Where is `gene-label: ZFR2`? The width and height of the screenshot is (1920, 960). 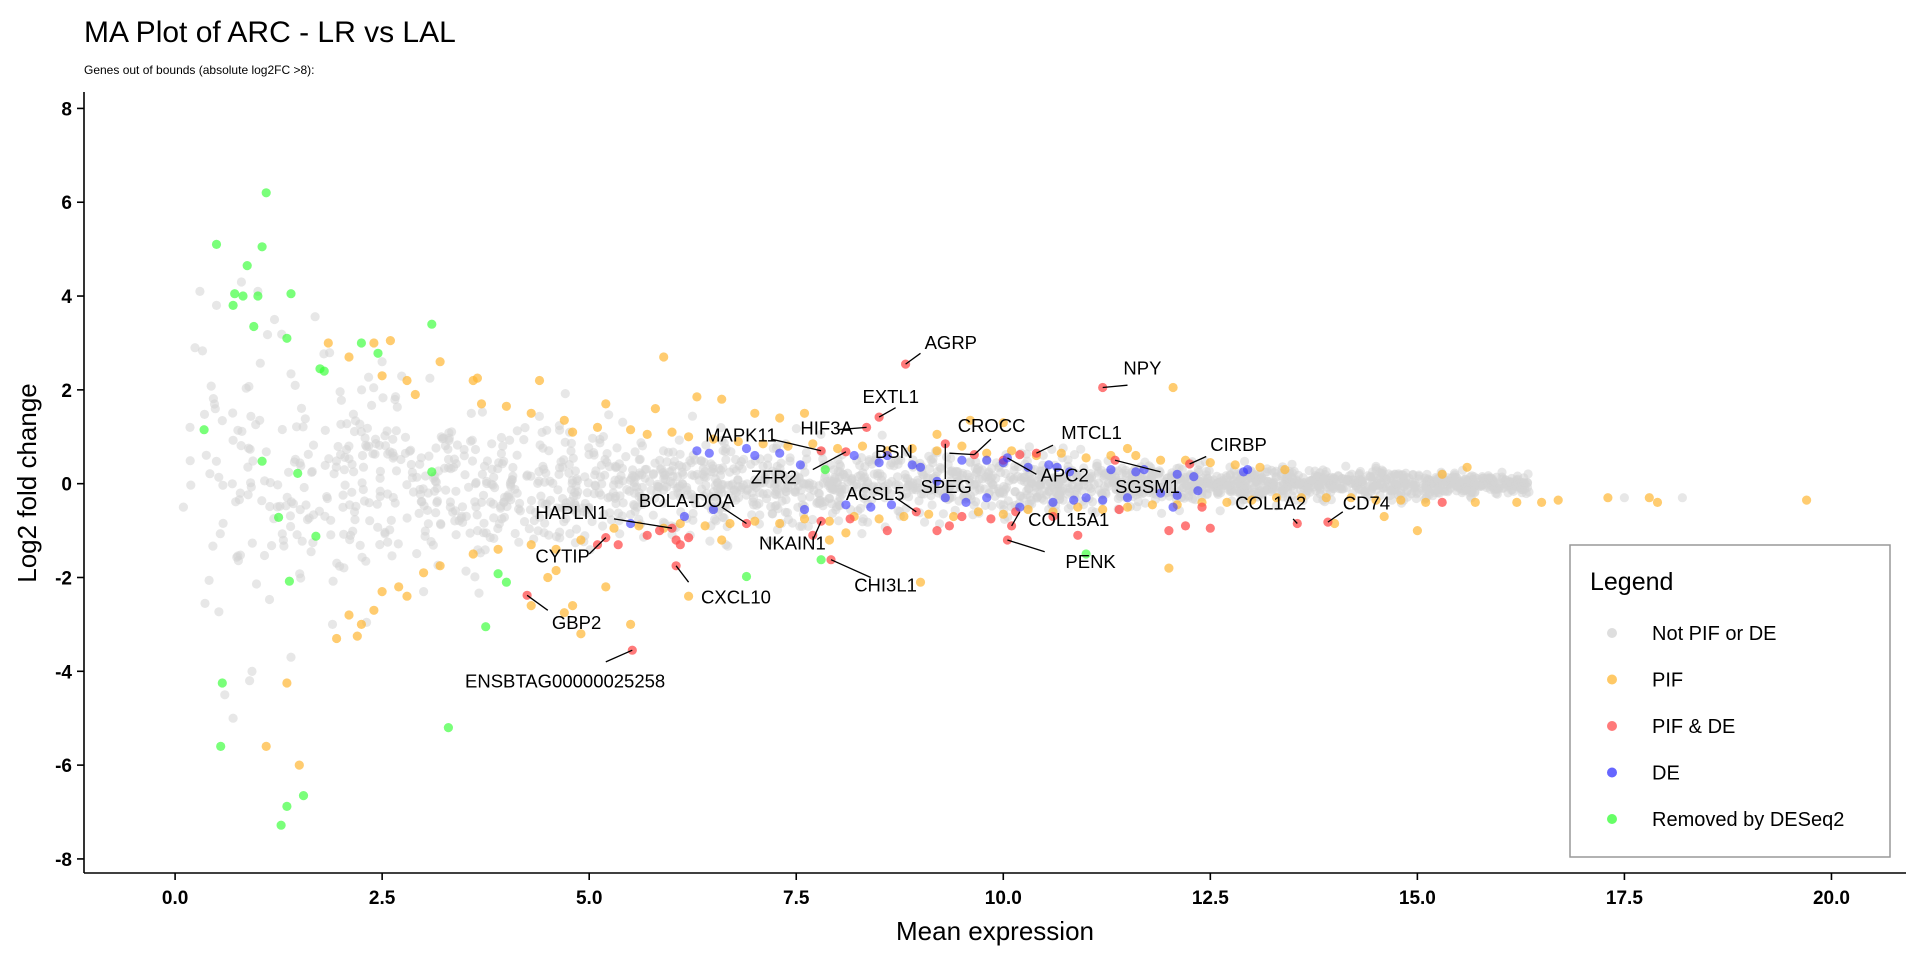 gene-label: ZFR2 is located at coordinates (774, 477).